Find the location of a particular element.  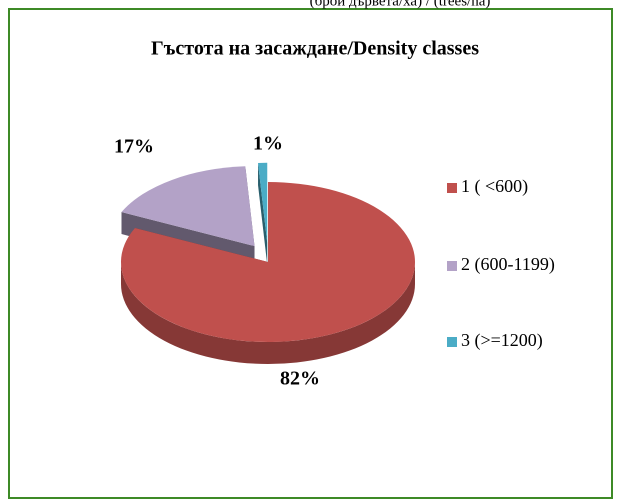

legend-label: 2 (600-1199) is located at coordinates (508, 264).